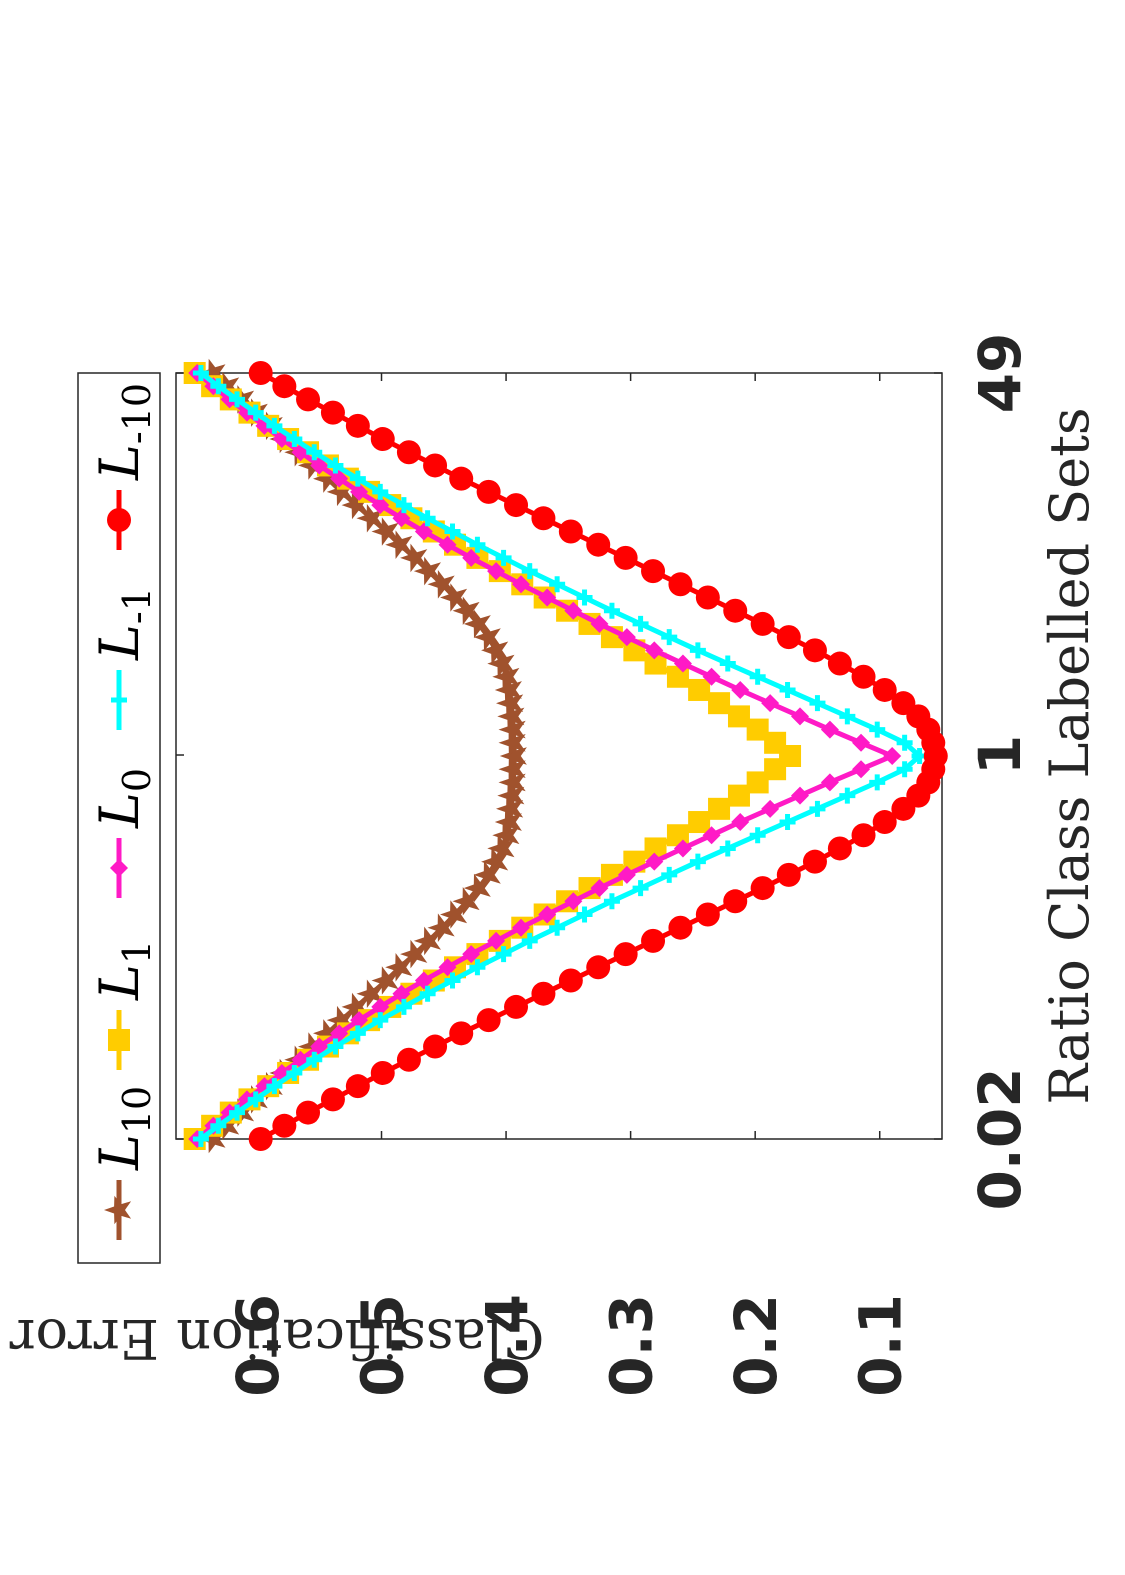  I want to click on x-axis-label: Ratio Class Labelled Sets, so click(1069, 755).